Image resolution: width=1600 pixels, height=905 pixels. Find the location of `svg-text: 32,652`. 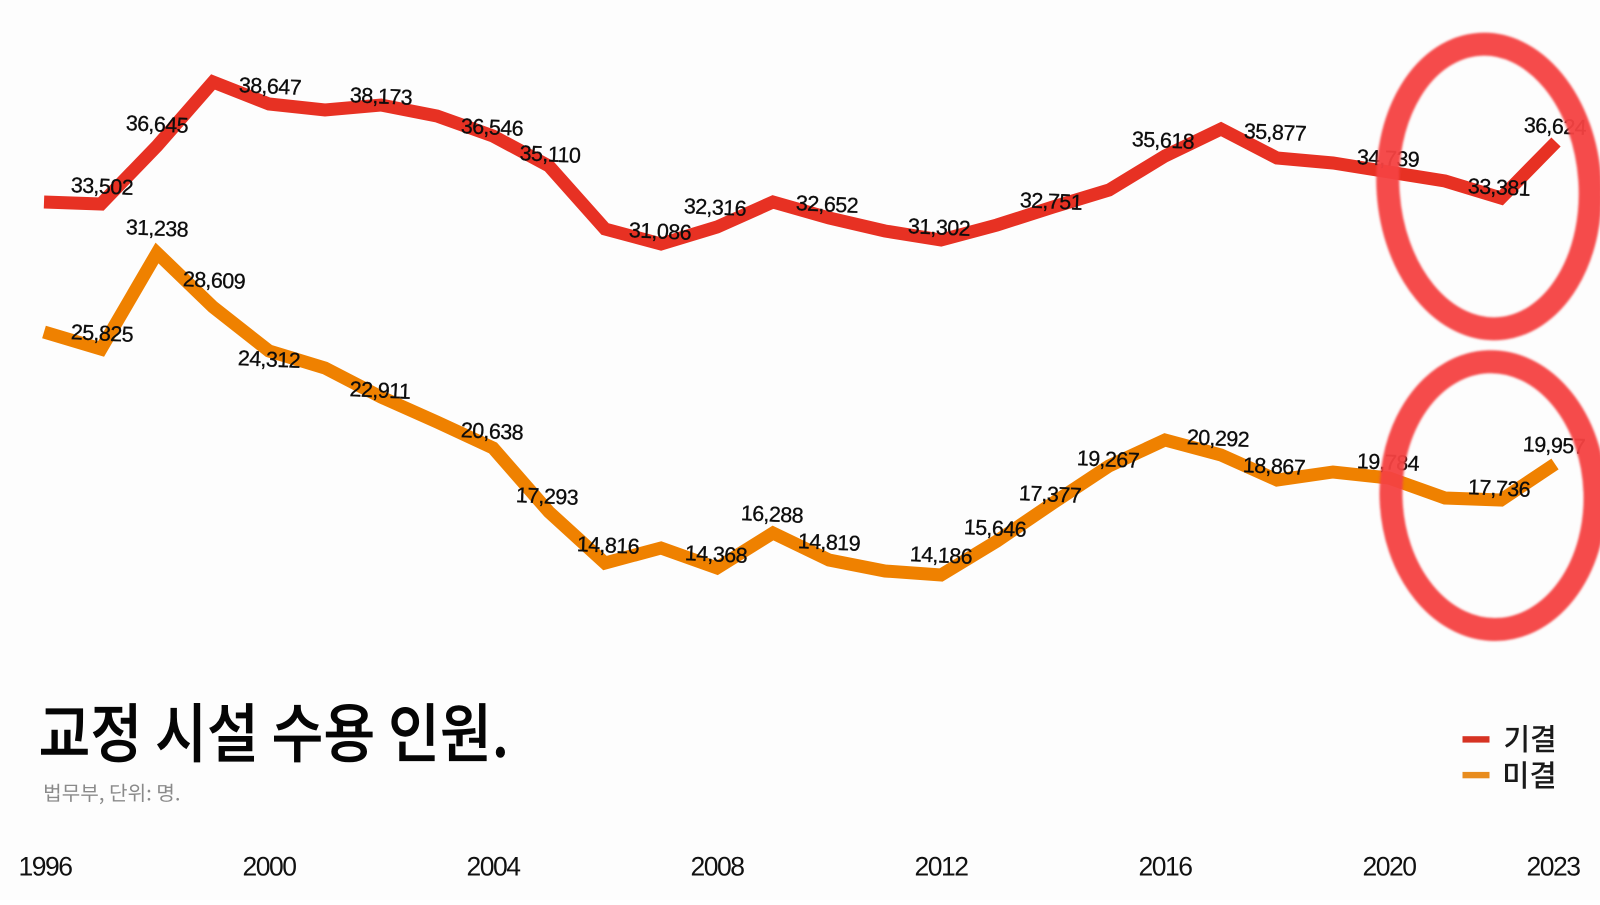

svg-text: 32,652 is located at coordinates (826, 204).